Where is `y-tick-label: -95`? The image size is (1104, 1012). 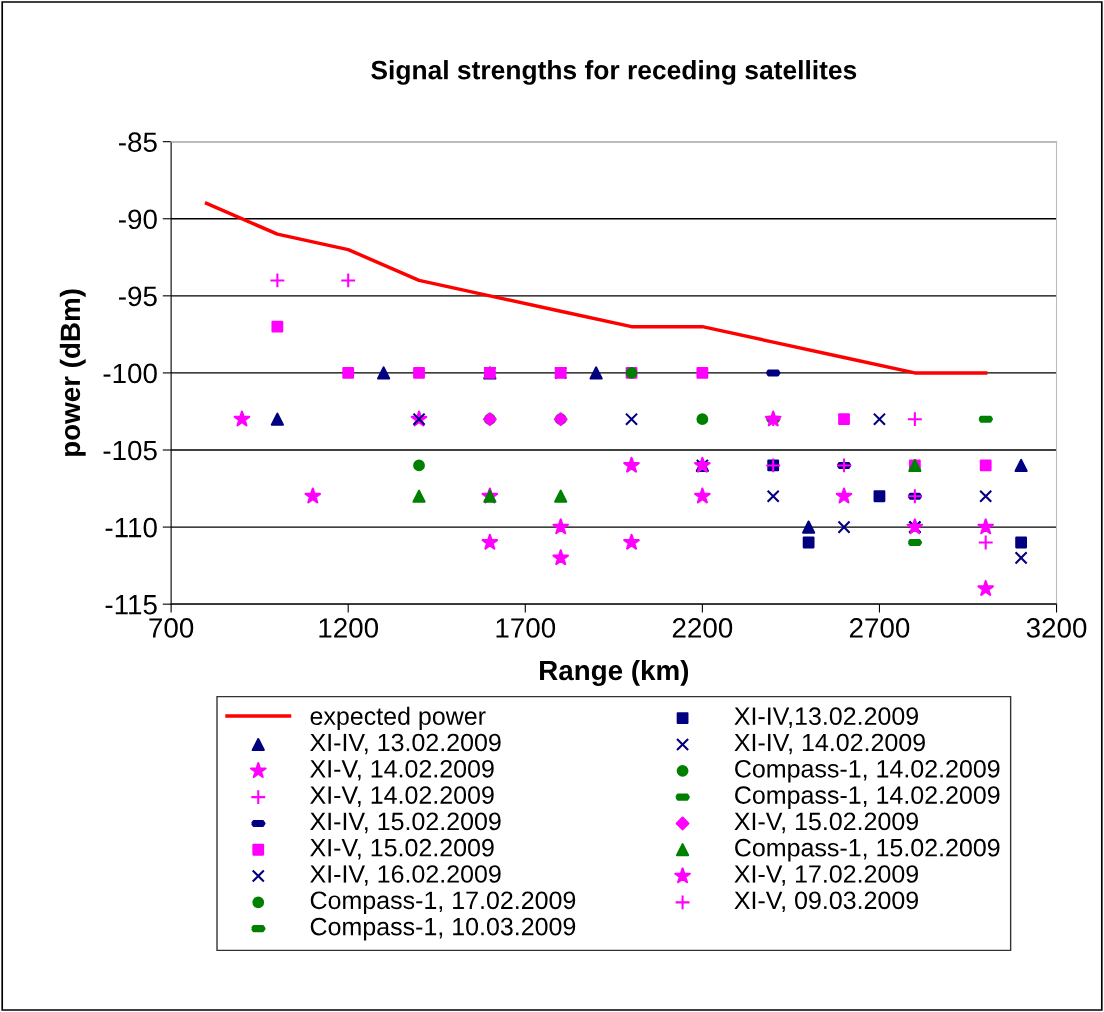
y-tick-label: -95 is located at coordinates (138, 296).